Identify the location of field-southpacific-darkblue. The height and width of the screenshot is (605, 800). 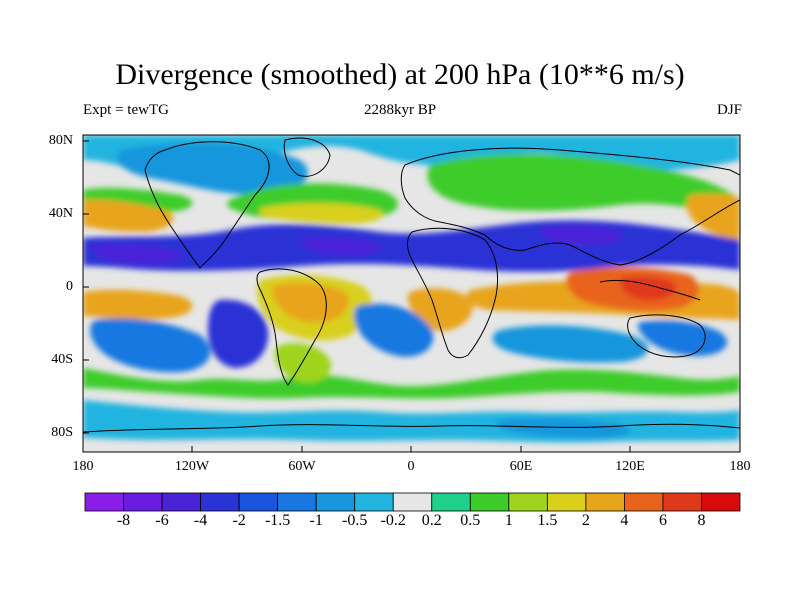
(238, 333).